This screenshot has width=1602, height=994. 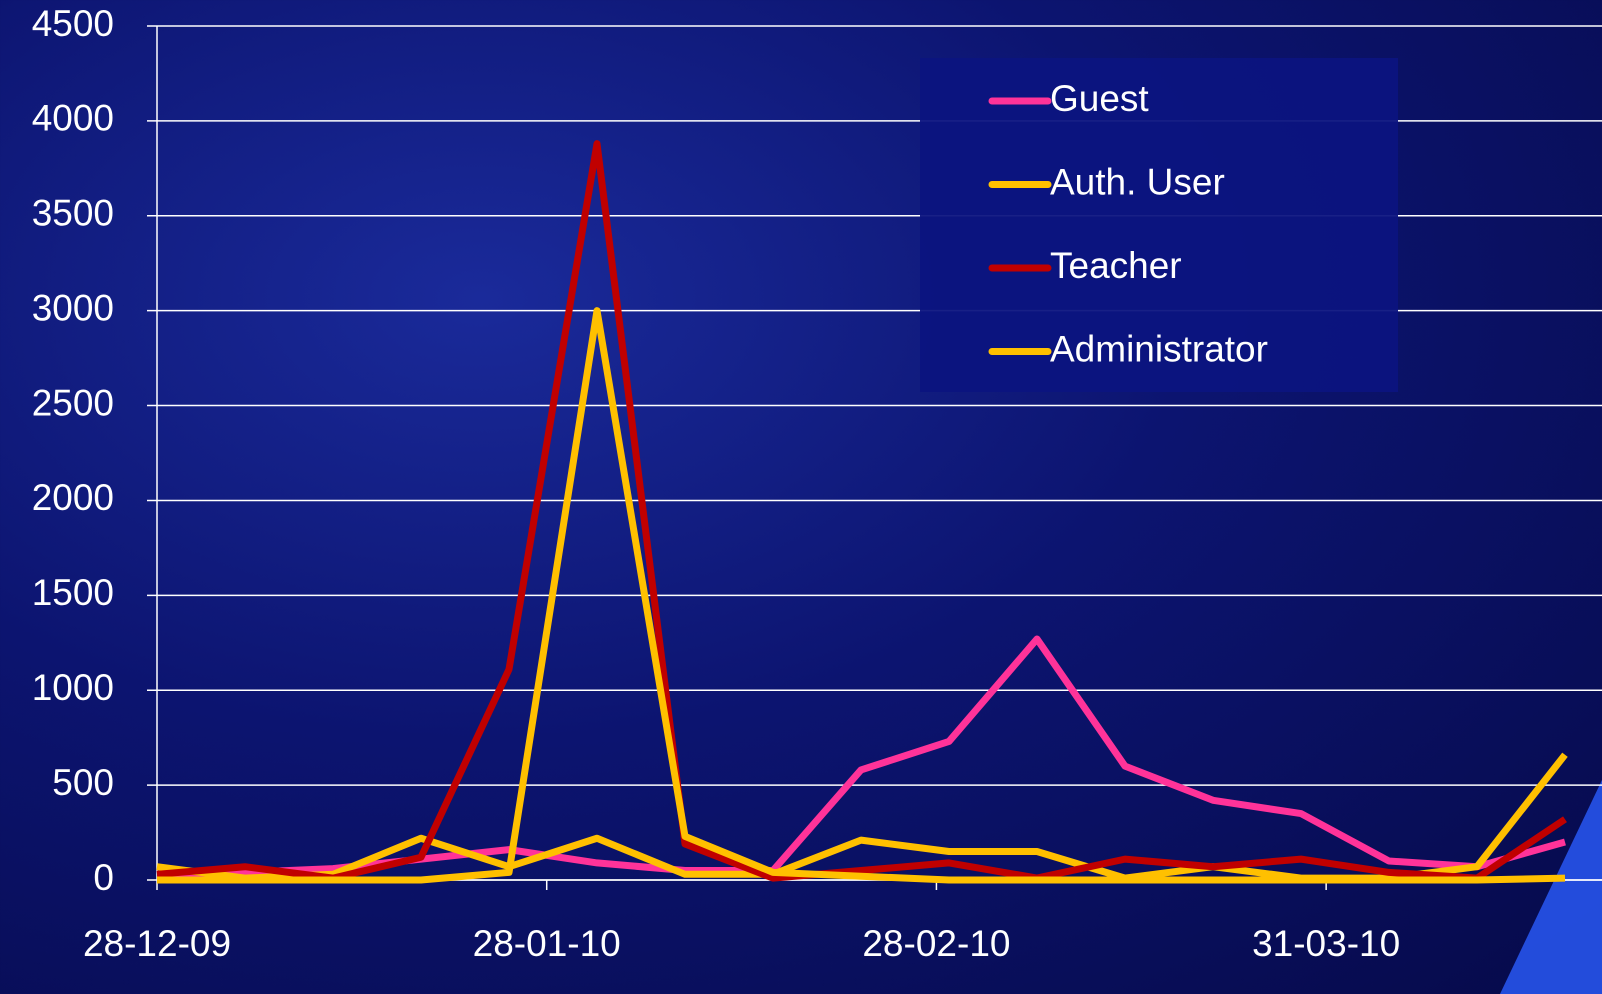 I want to click on legend-box, so click(x=1159, y=225).